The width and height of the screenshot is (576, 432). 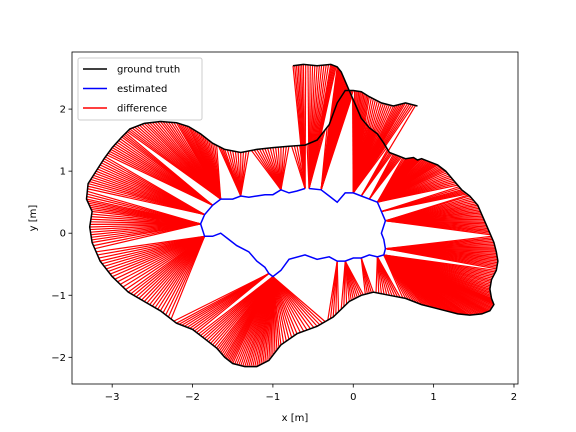 What do you see at coordinates (192, 397) in the screenshot?
I see `x-tick-label: −2` at bounding box center [192, 397].